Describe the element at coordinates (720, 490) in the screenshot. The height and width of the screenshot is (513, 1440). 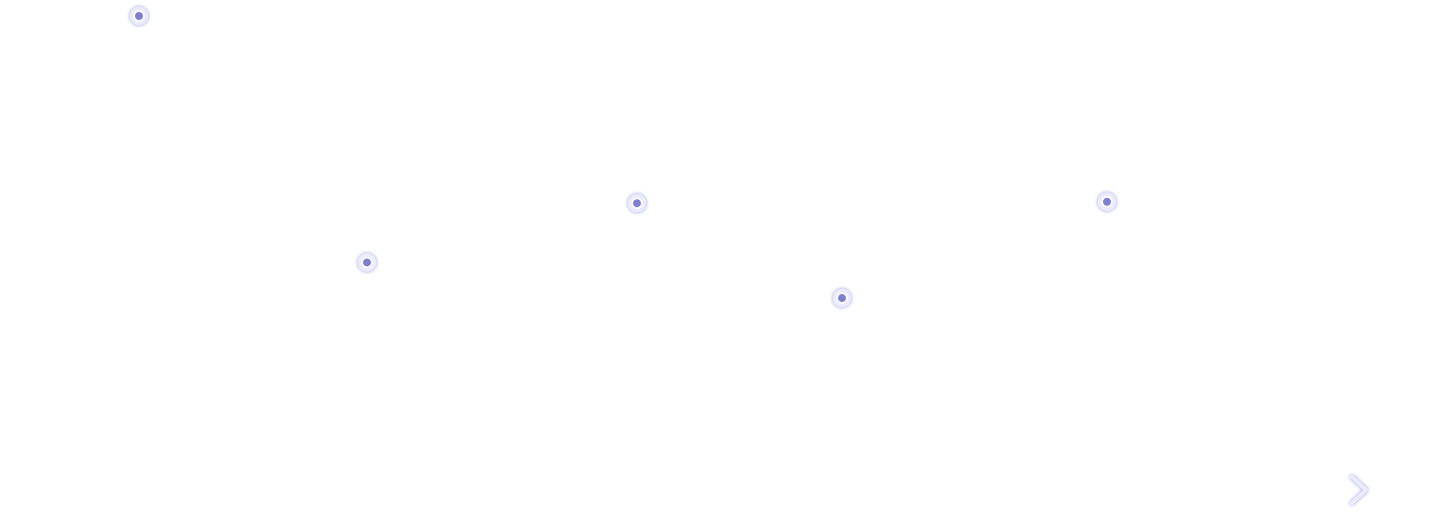
I see `x-axis` at that location.